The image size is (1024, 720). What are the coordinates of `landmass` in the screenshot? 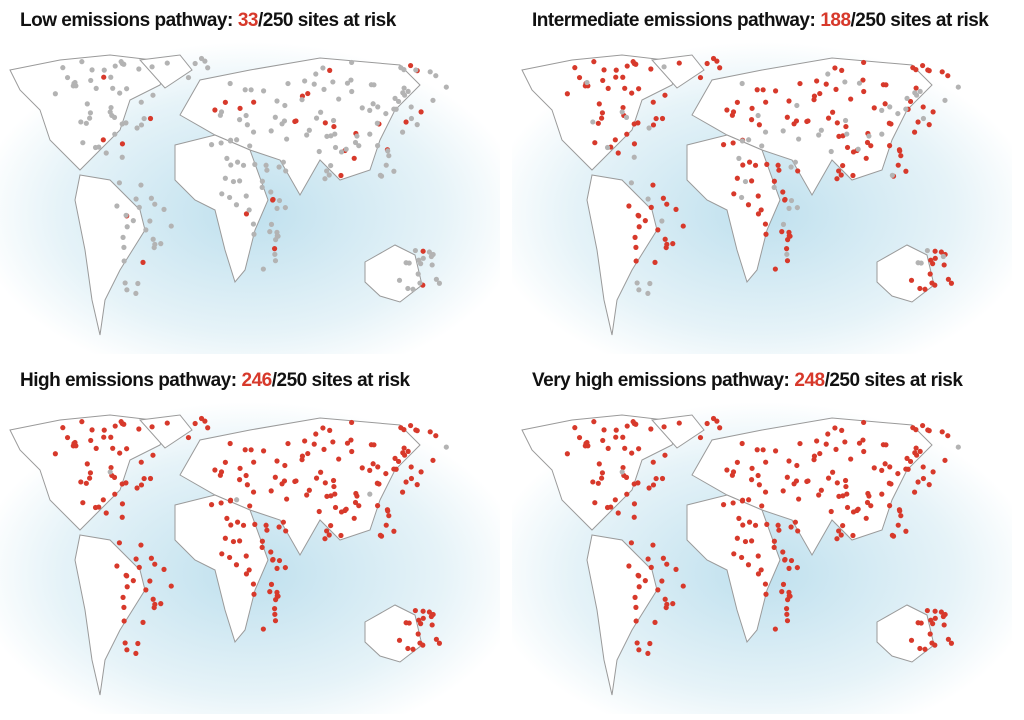 It's located at (300, 127).